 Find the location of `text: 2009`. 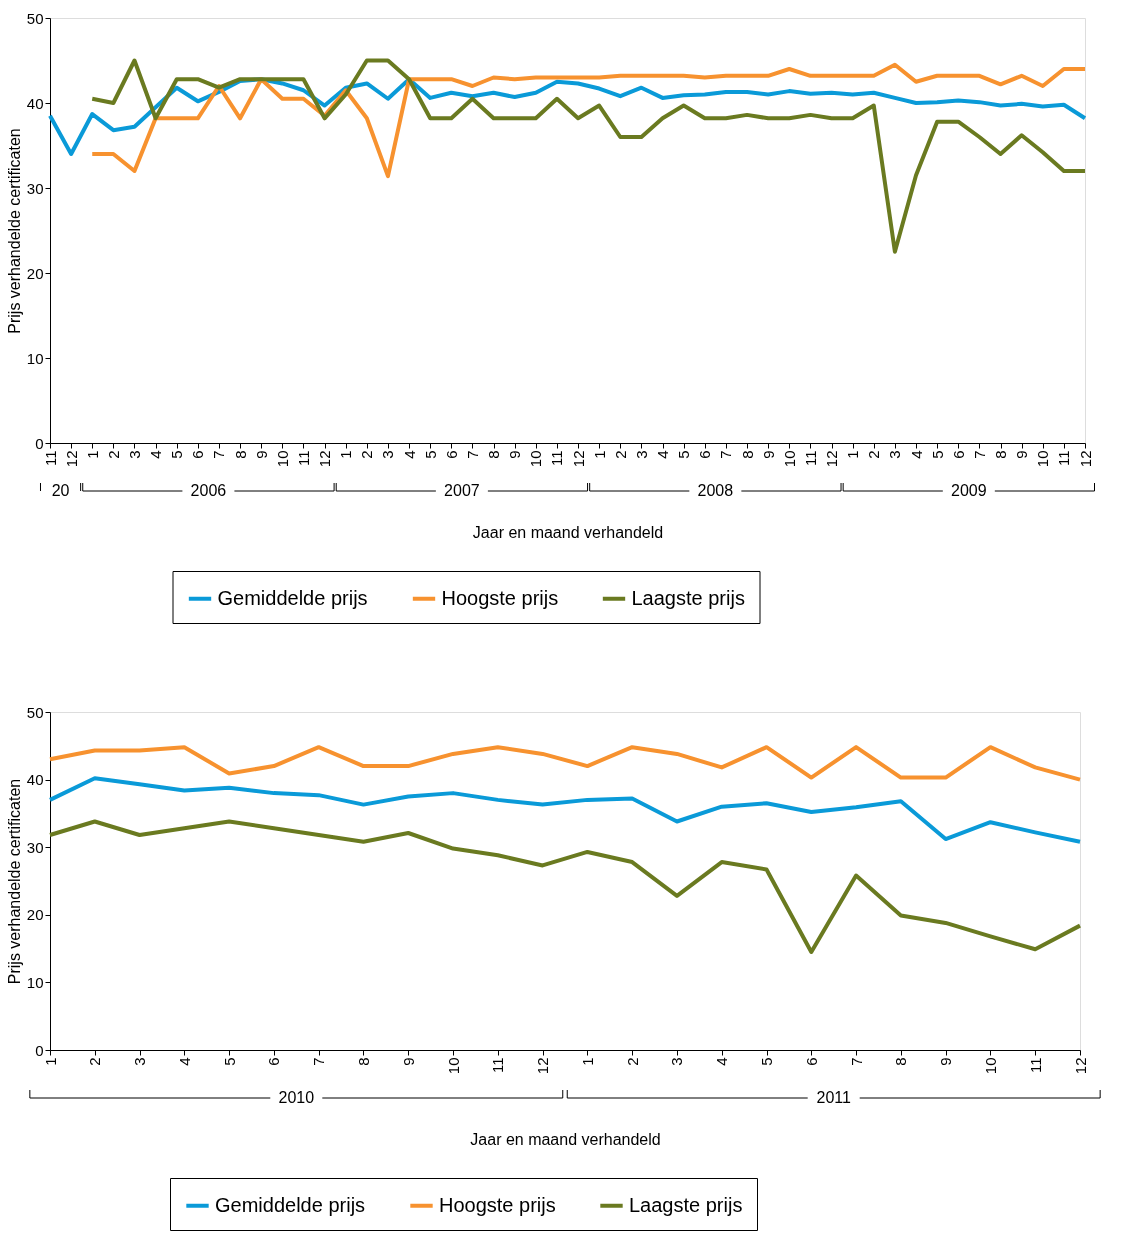

text: 2009 is located at coordinates (969, 490).